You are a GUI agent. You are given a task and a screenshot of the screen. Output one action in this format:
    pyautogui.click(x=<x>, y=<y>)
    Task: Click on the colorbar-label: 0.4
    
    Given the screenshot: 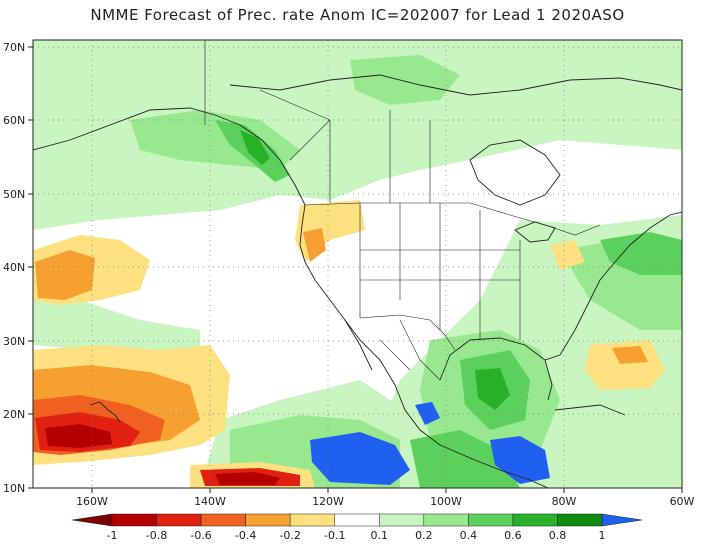 What is the action you would take?
    pyautogui.click(x=469, y=535)
    